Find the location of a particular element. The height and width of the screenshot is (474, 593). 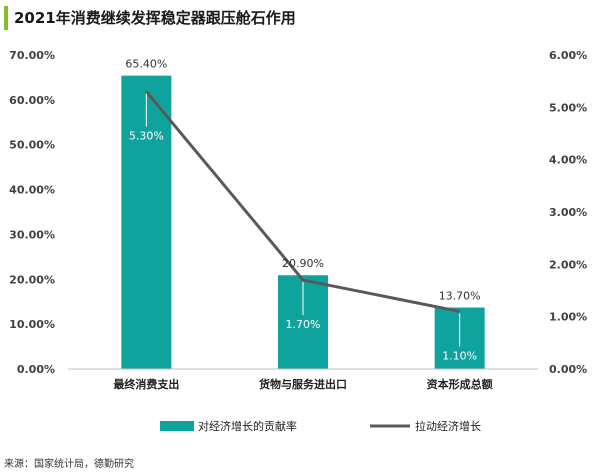

left-axis-tick-label: 20.00% is located at coordinates (32, 279).